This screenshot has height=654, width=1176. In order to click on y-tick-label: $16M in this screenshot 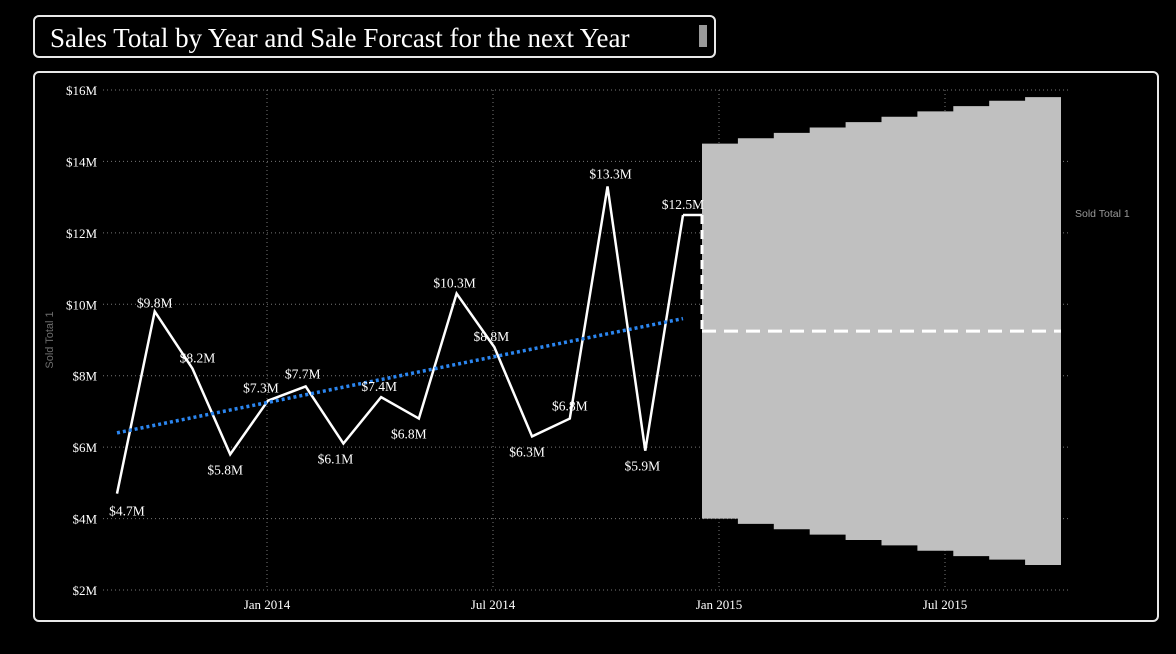, I will do `click(82, 90)`.